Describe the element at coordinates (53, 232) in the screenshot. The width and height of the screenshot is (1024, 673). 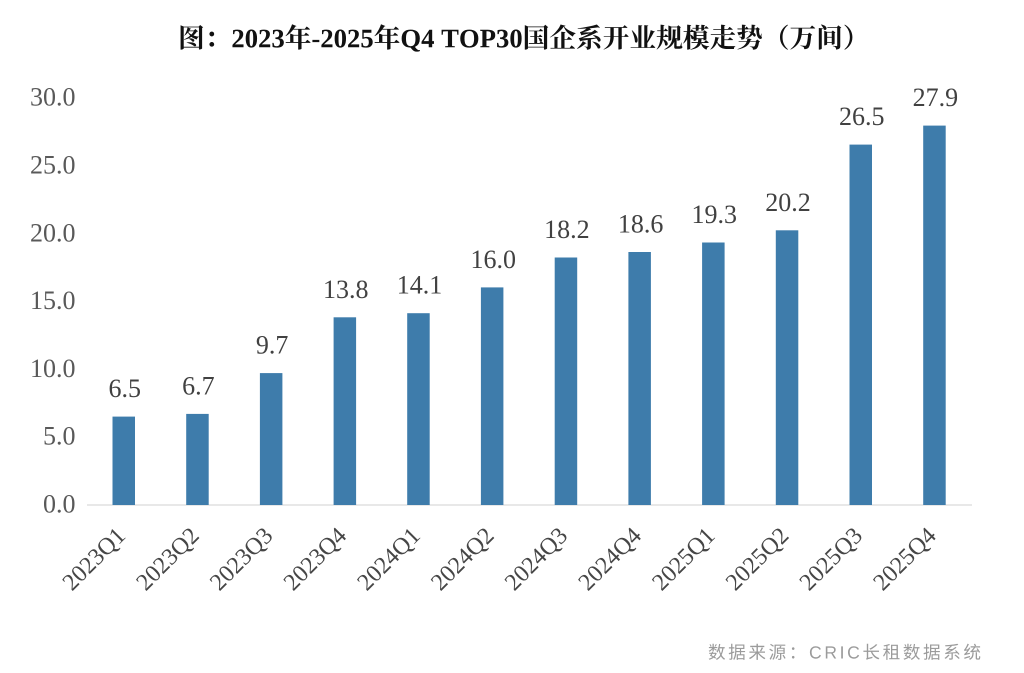
I see `svg-text: 20.0` at that location.